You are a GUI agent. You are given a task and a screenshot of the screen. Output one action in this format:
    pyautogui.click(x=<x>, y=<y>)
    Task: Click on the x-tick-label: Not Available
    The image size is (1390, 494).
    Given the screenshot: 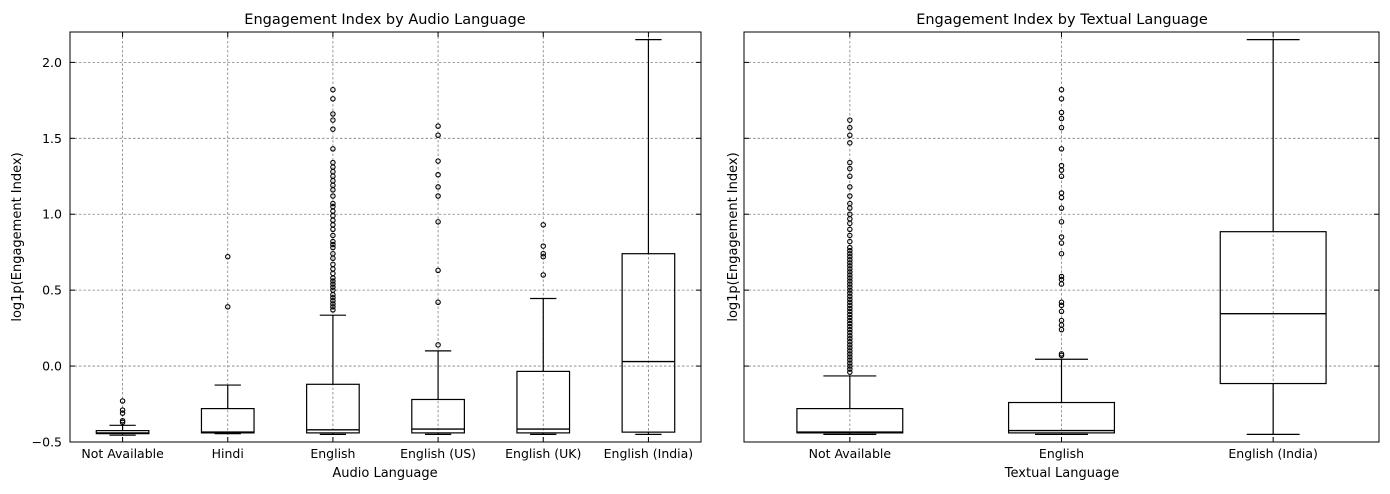 What is the action you would take?
    pyautogui.click(x=850, y=453)
    